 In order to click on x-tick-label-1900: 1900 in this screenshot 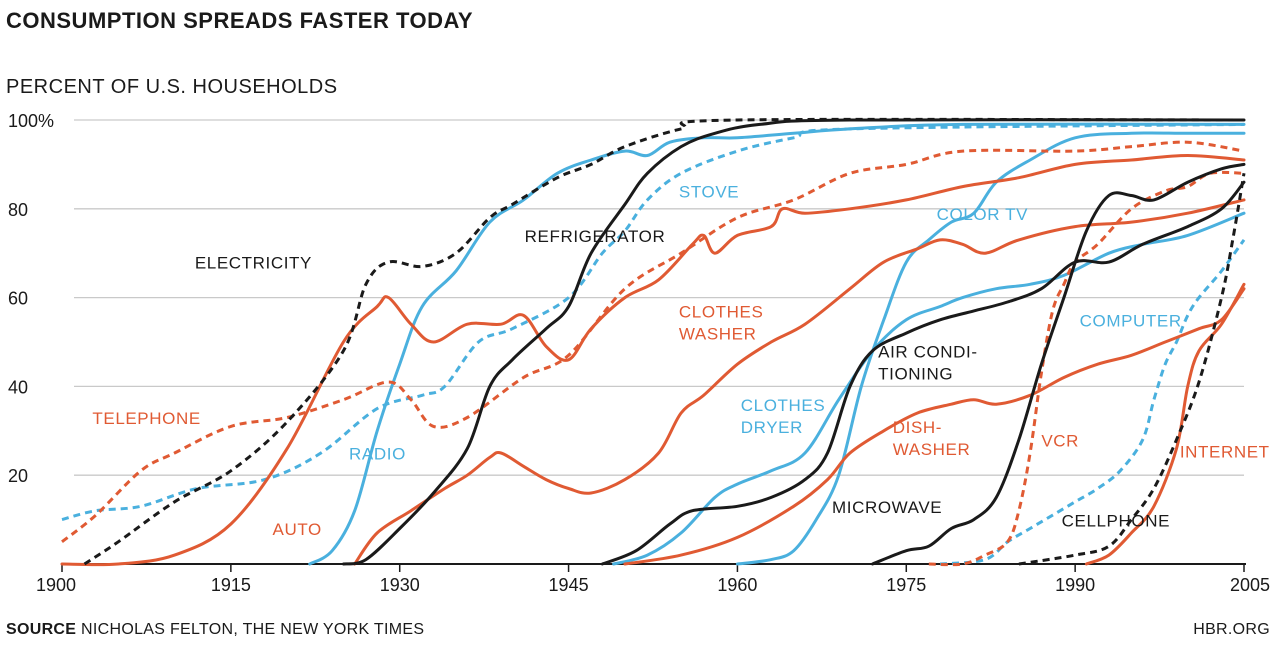, I will do `click(56, 585)`.